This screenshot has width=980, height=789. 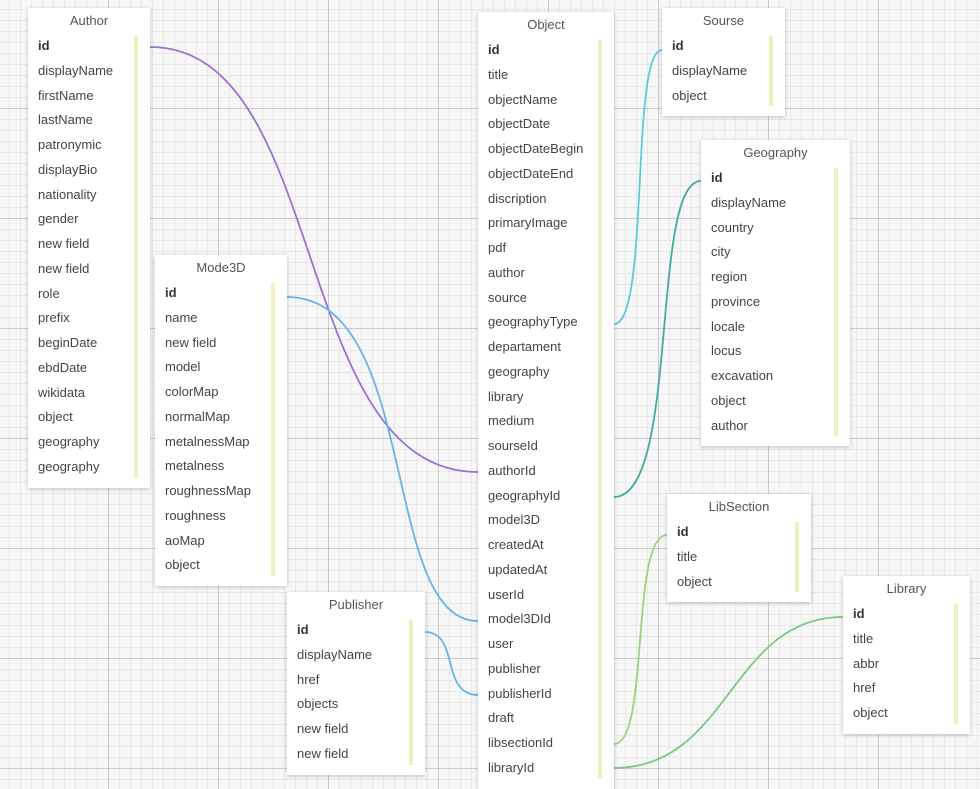 I want to click on field-row: model, so click(x=183, y=367).